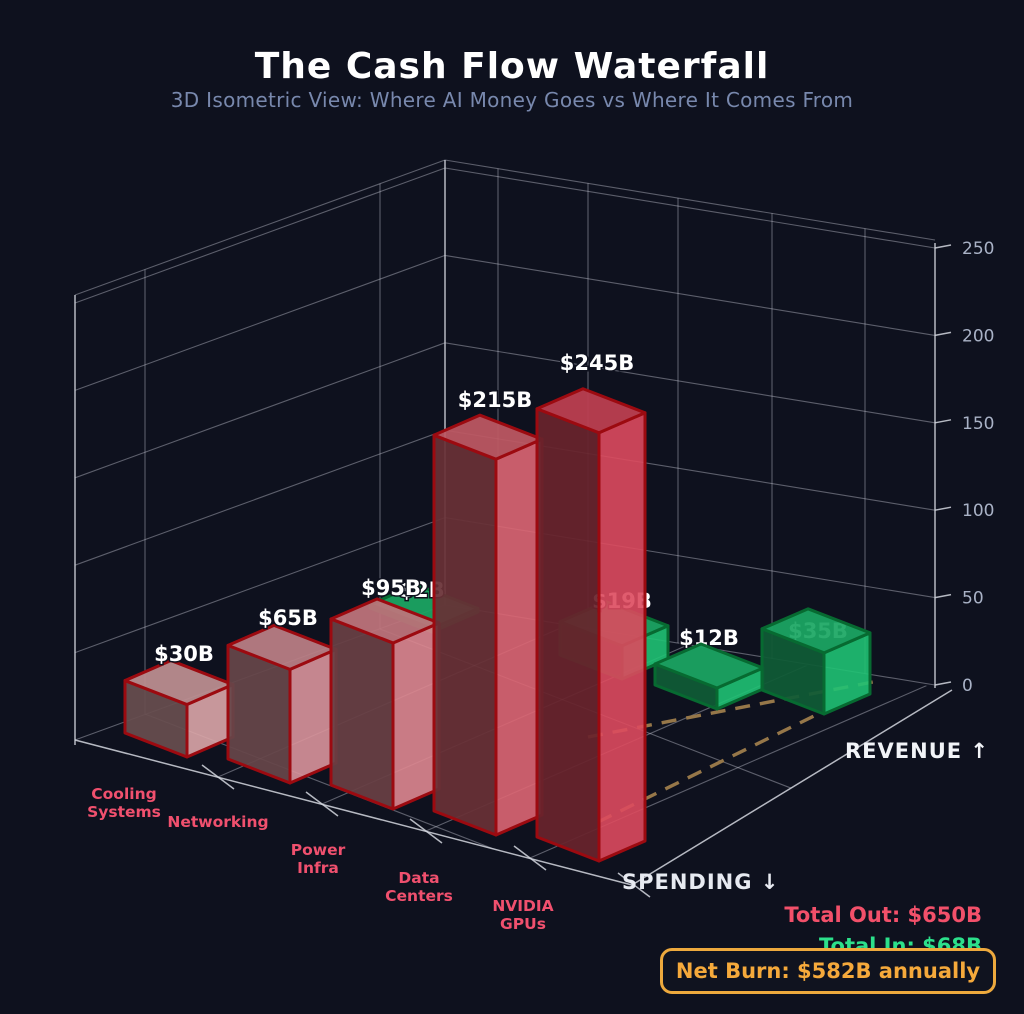  What do you see at coordinates (917, 751) in the screenshot?
I see `revenue-axis-label: REVENUE ↑` at bounding box center [917, 751].